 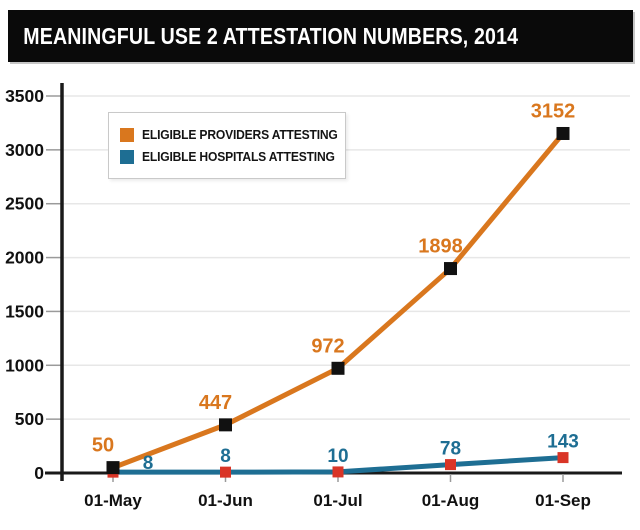 What do you see at coordinates (24, 150) in the screenshot?
I see `y-tick-label: 3000` at bounding box center [24, 150].